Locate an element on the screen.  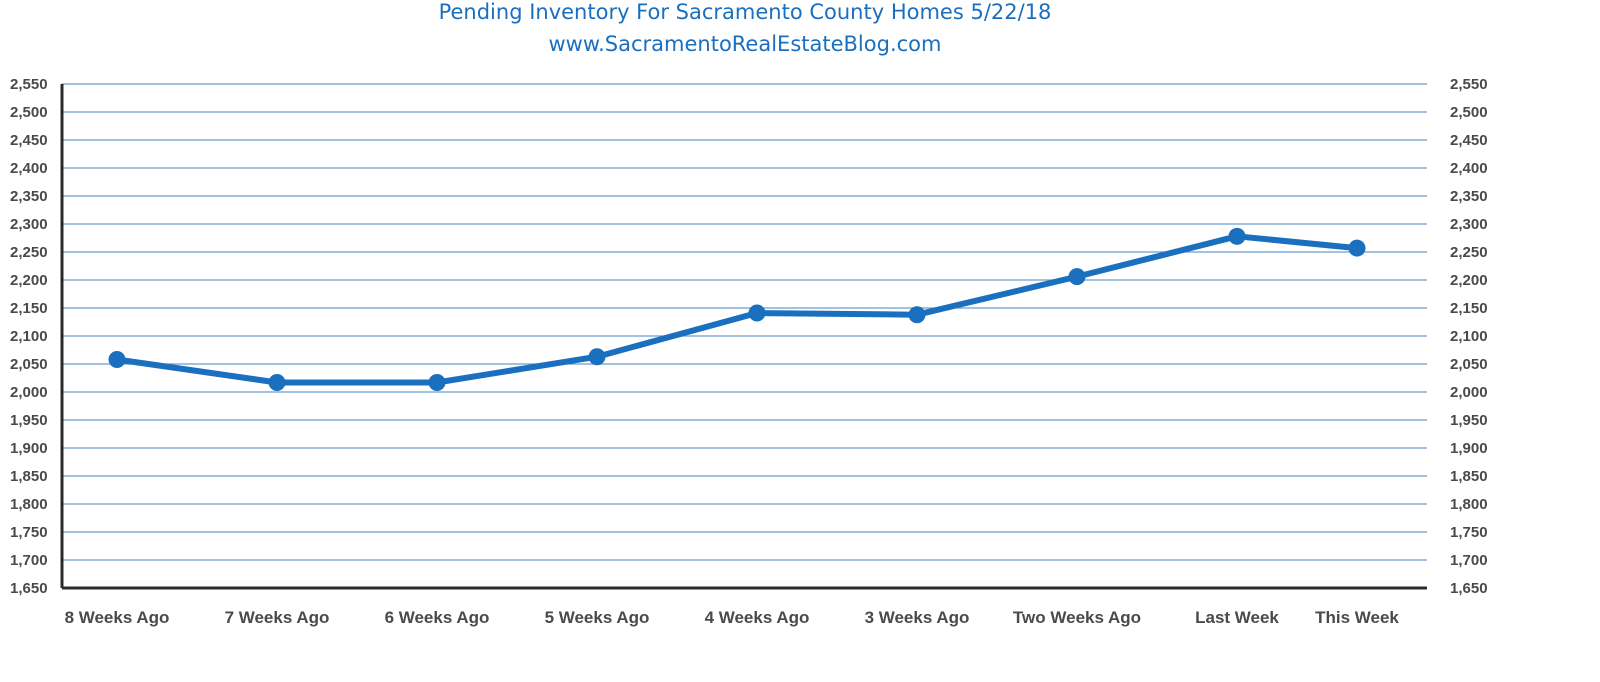
y-tick-label-right: 1,700 is located at coordinates (1469, 560).